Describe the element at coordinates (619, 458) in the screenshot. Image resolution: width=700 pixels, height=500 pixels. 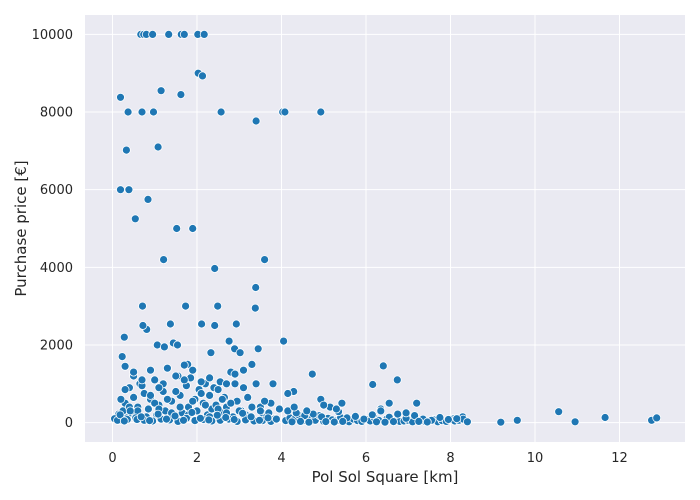
I see `x-tick-label: 12` at that location.